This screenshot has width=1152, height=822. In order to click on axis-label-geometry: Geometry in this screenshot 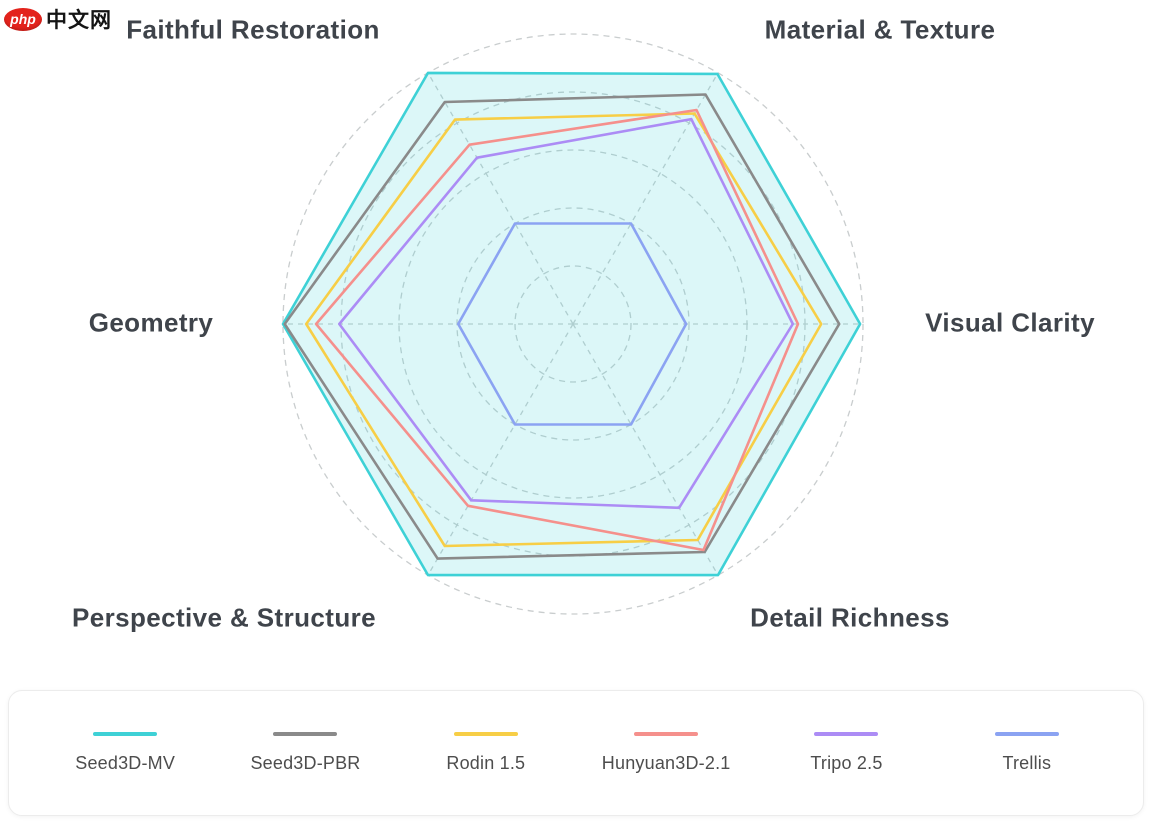, I will do `click(151, 322)`.